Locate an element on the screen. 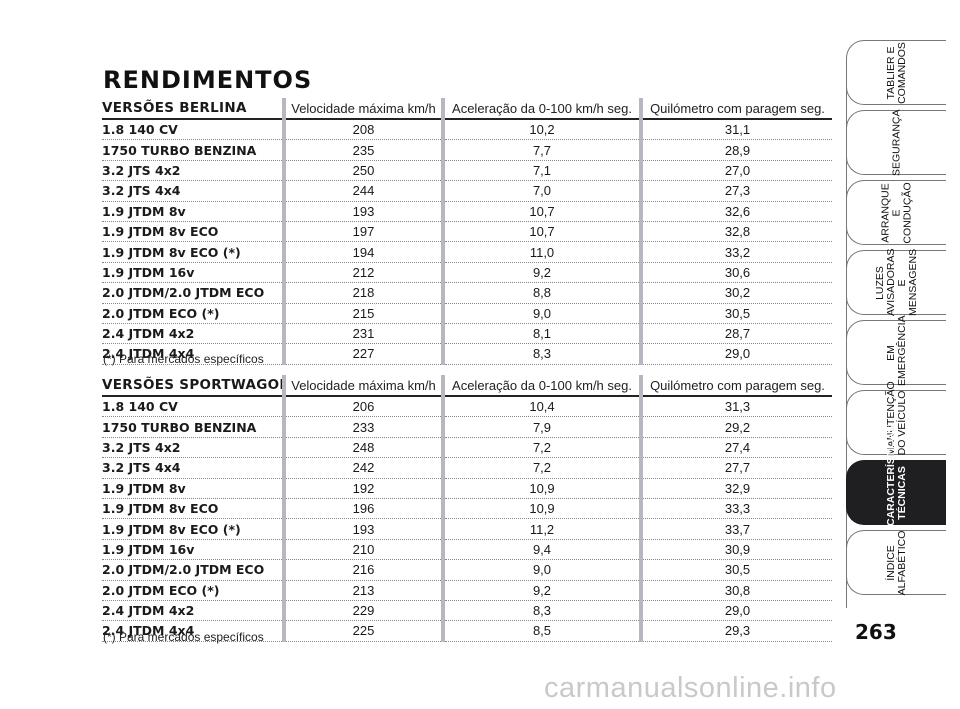 The width and height of the screenshot is (960, 709). tab-chapter-4: LUZES AVISADORAS E MENSAGENS is located at coordinates (896, 282).